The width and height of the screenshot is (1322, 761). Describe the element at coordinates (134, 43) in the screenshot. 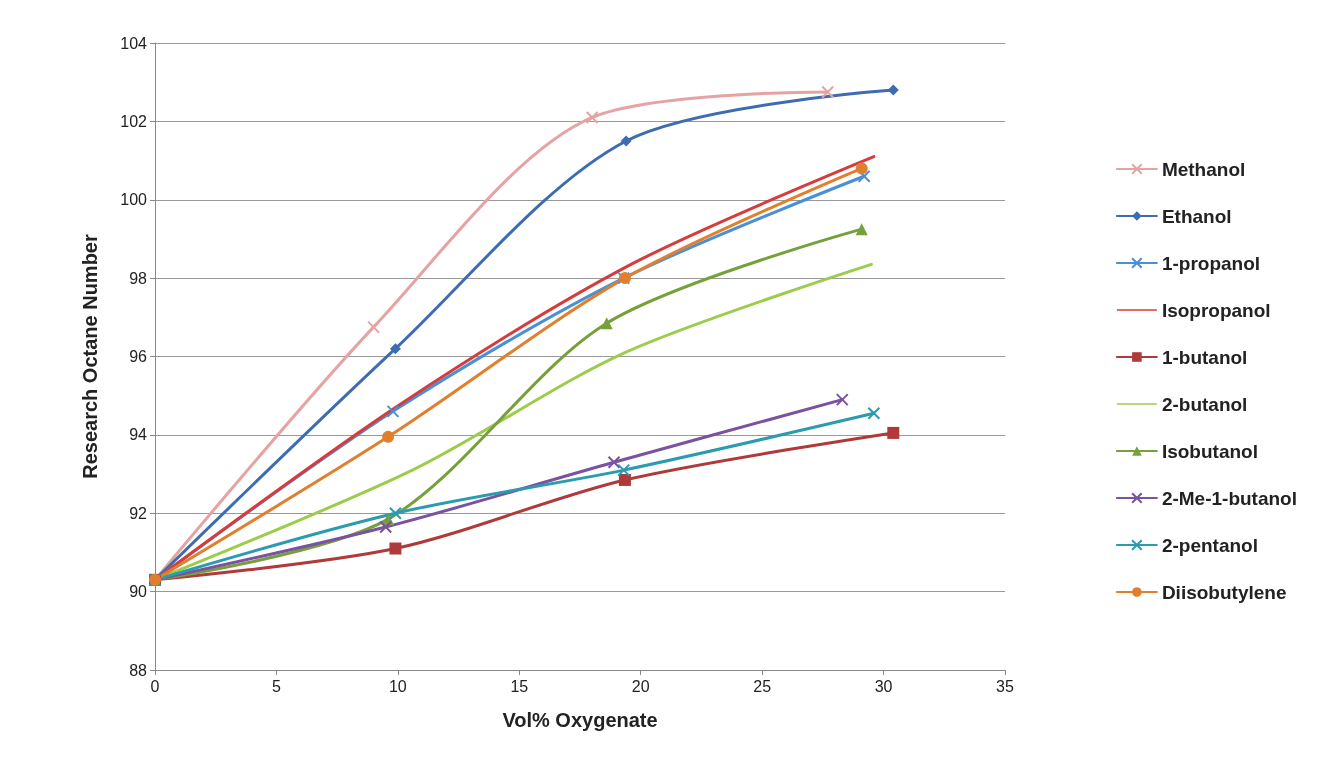

I see `y-tick-label: 104` at that location.